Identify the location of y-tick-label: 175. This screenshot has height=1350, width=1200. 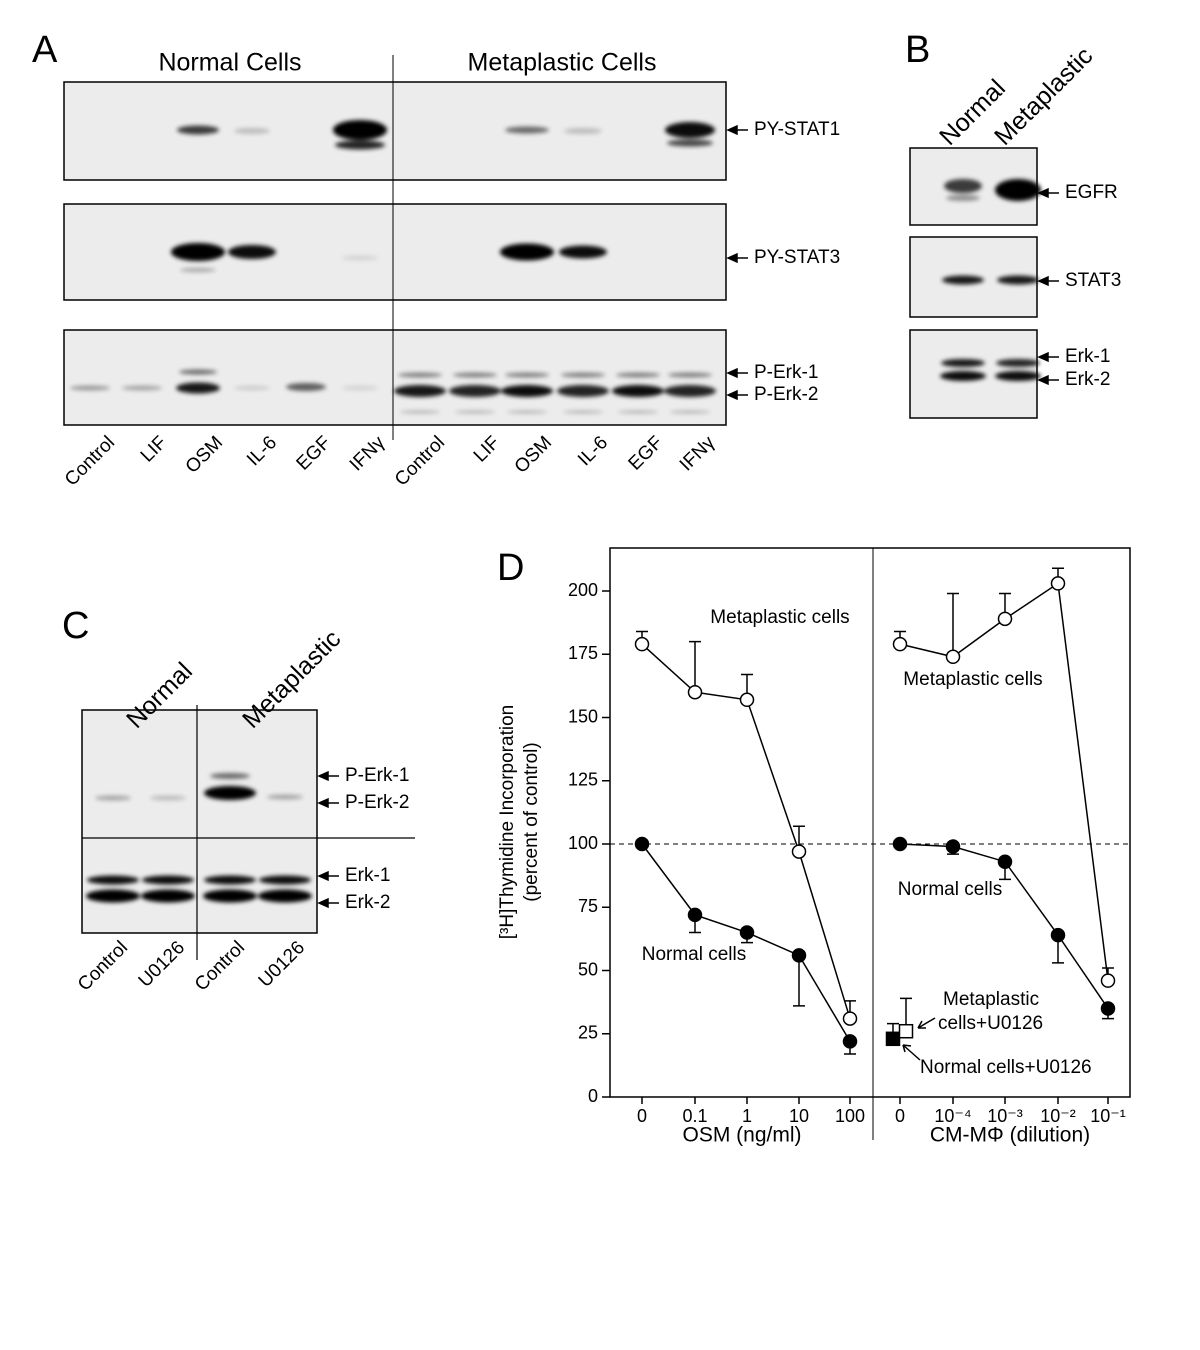
(583, 653).